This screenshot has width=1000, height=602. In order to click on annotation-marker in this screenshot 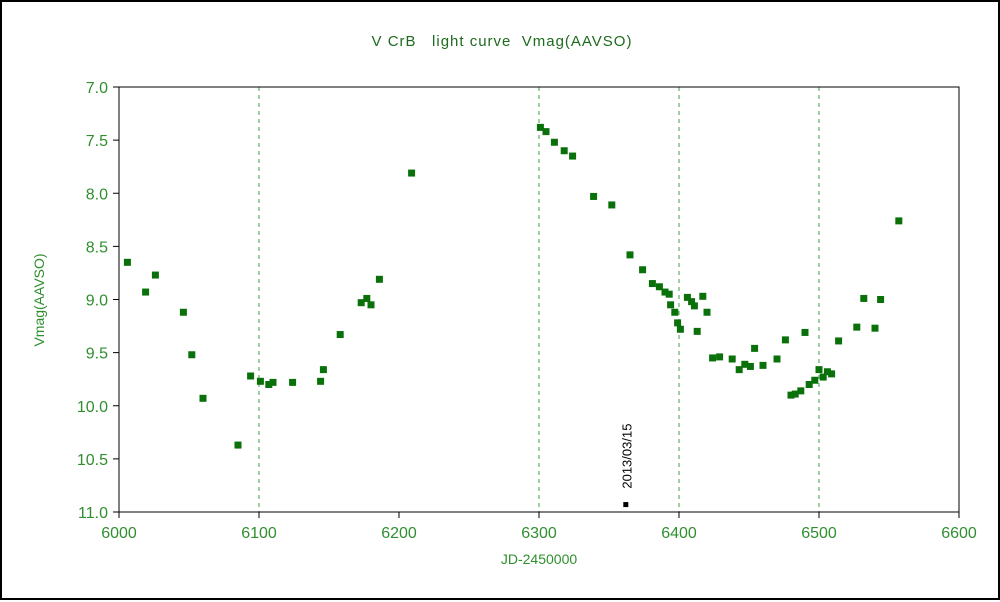, I will do `click(626, 505)`.